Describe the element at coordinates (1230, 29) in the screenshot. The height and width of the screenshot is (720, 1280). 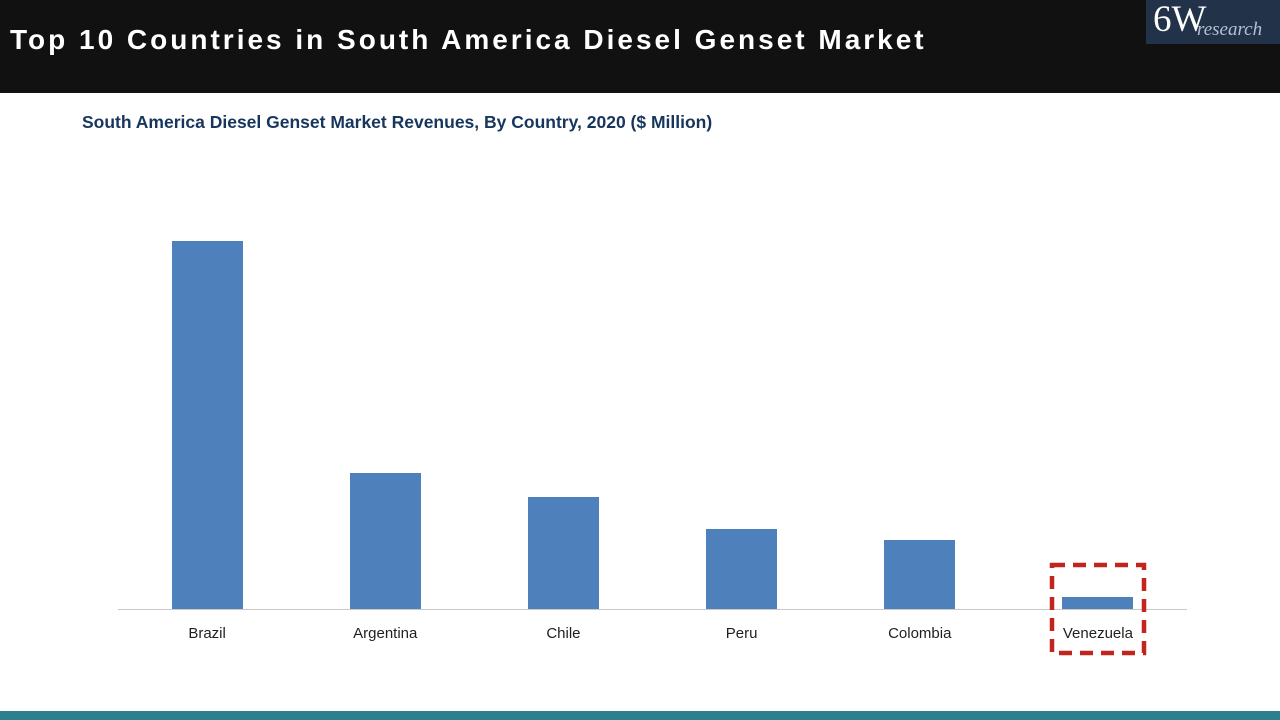
I see `logo-research-text: research` at that location.